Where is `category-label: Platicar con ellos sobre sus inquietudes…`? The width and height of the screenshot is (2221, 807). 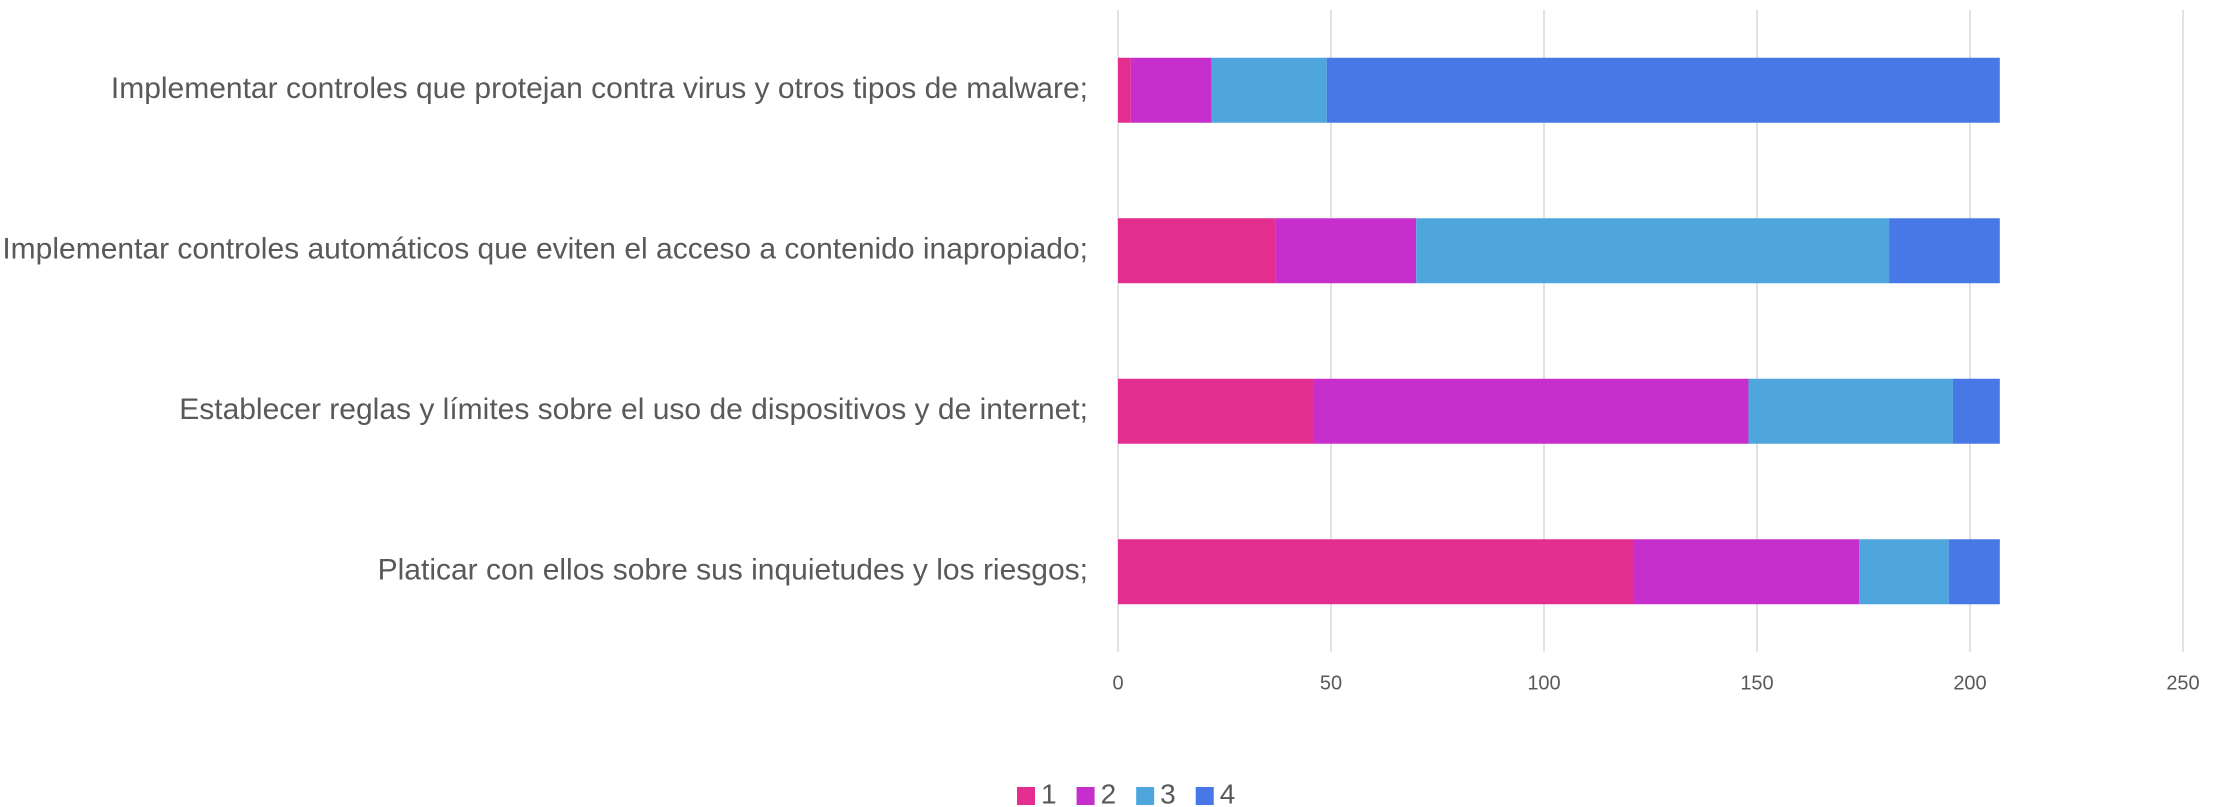 category-label: Platicar con ellos sobre sus inquietudes… is located at coordinates (733, 570).